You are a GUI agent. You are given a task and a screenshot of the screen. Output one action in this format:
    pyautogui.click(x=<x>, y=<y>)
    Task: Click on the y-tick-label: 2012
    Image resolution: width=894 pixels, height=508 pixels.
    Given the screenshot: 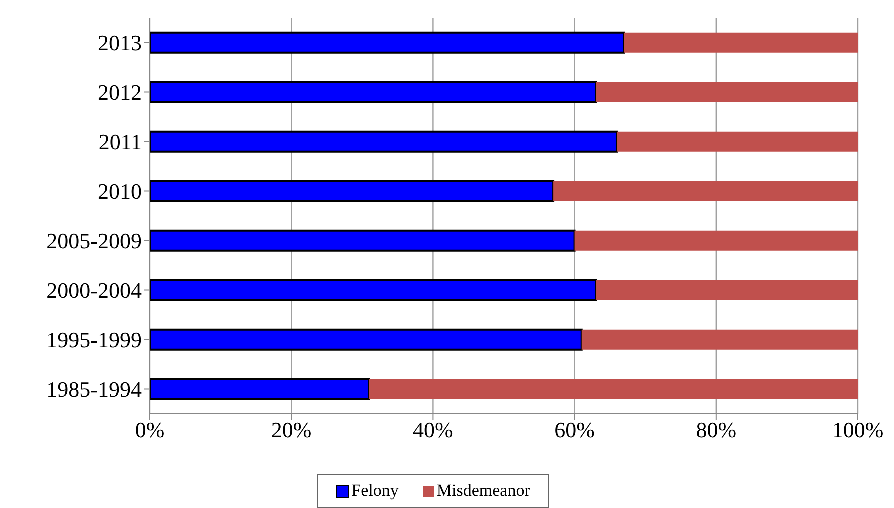 What is the action you would take?
    pyautogui.click(x=120, y=93)
    